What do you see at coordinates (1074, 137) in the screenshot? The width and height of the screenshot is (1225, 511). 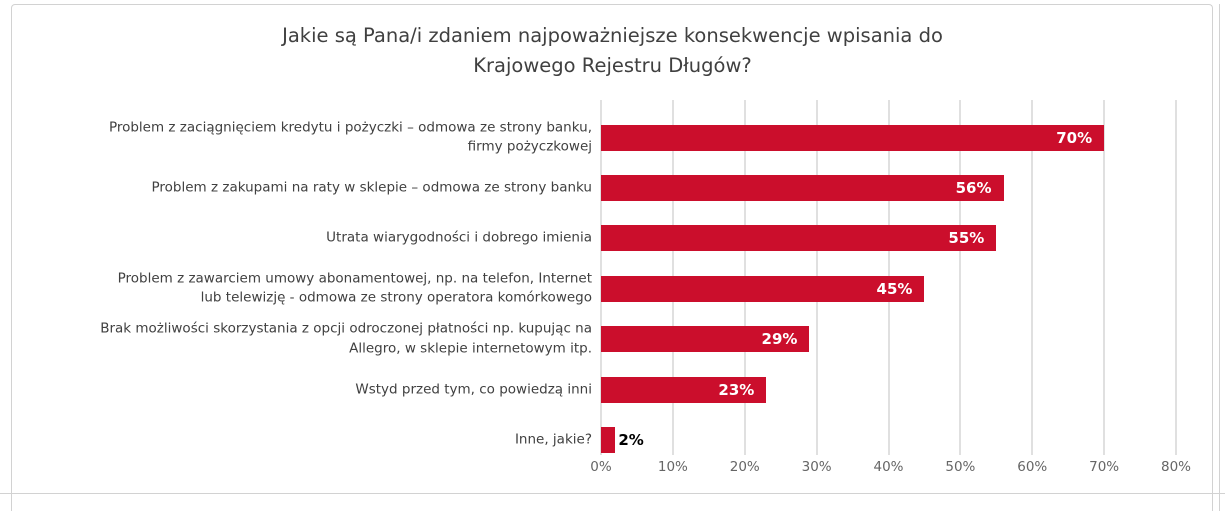 I see `bar-value-label: 70%` at bounding box center [1074, 137].